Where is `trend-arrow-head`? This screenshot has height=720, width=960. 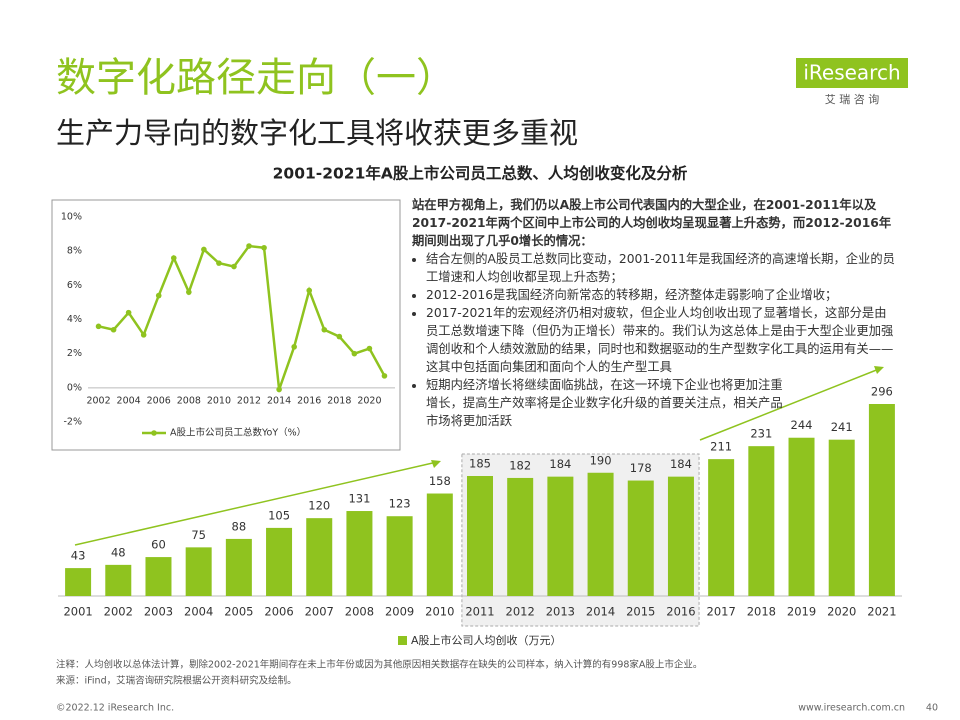
trend-arrow-head is located at coordinates (879, 370).